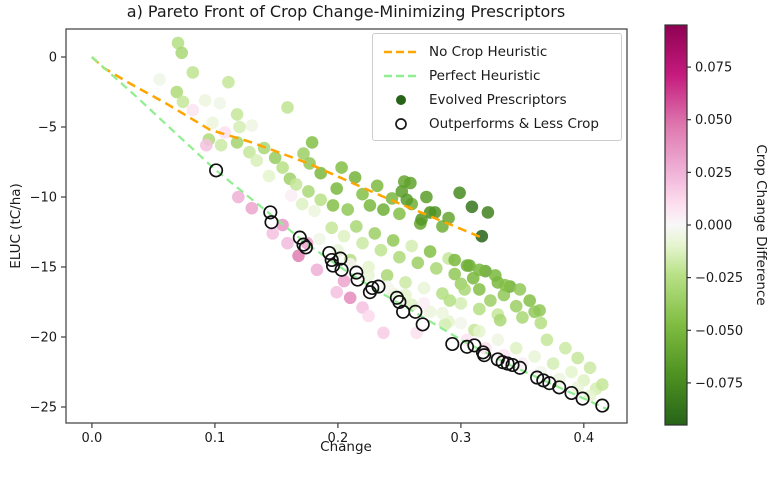 The image size is (784, 490). I want to click on y-tick-label: −5, so click(47, 128).